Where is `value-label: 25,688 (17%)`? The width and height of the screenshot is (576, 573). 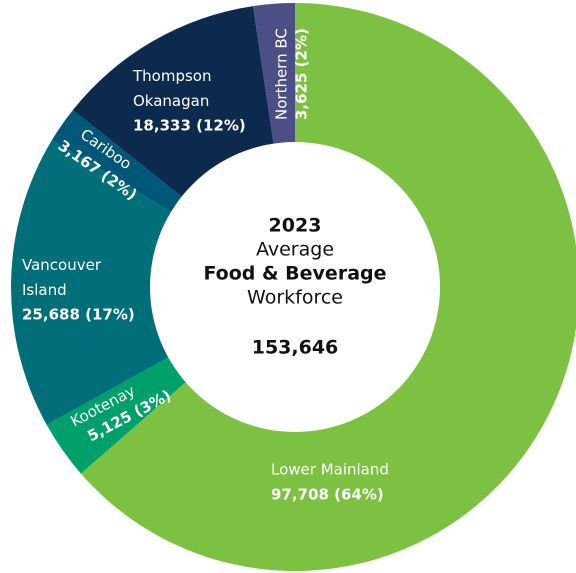 value-label: 25,688 (17%) is located at coordinates (78, 315).